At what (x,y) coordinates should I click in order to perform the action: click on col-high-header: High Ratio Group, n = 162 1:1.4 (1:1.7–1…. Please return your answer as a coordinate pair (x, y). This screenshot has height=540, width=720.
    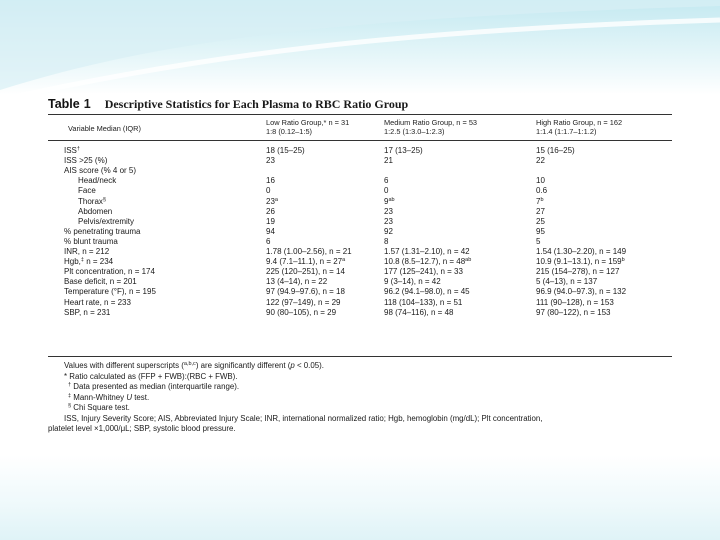
    Looking at the image, I should click on (579, 127).